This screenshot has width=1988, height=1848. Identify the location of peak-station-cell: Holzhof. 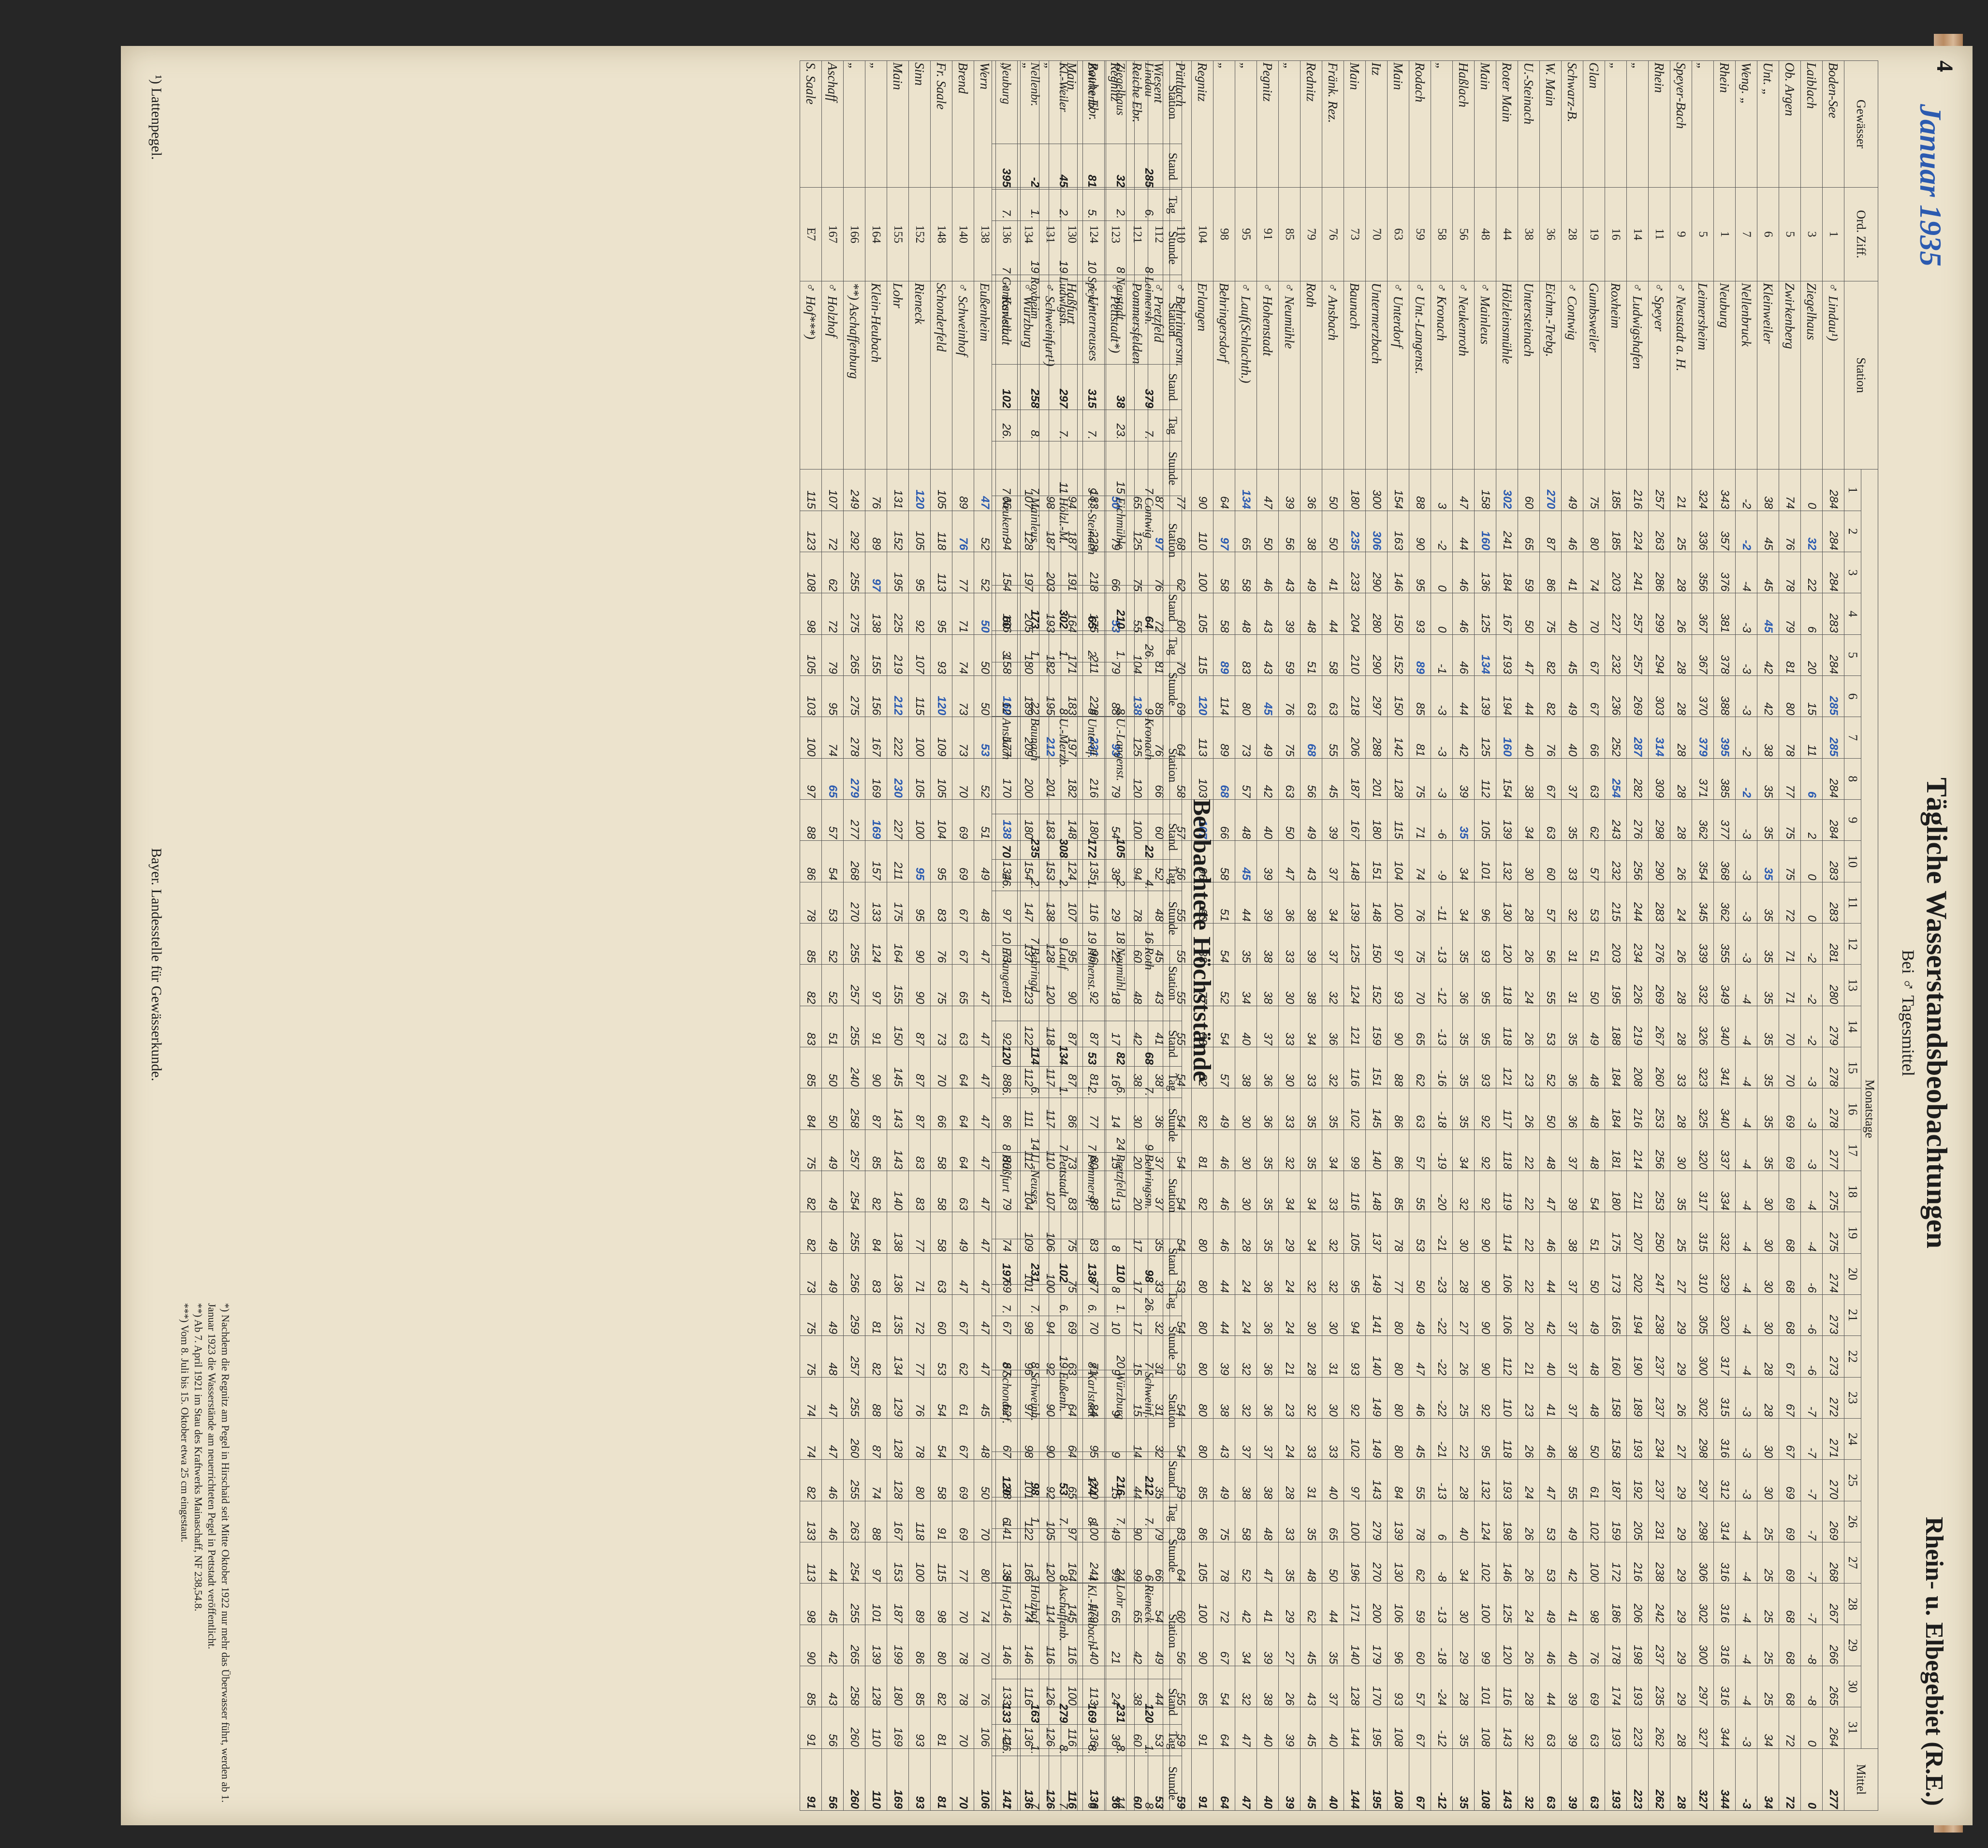
(1034, 1631).